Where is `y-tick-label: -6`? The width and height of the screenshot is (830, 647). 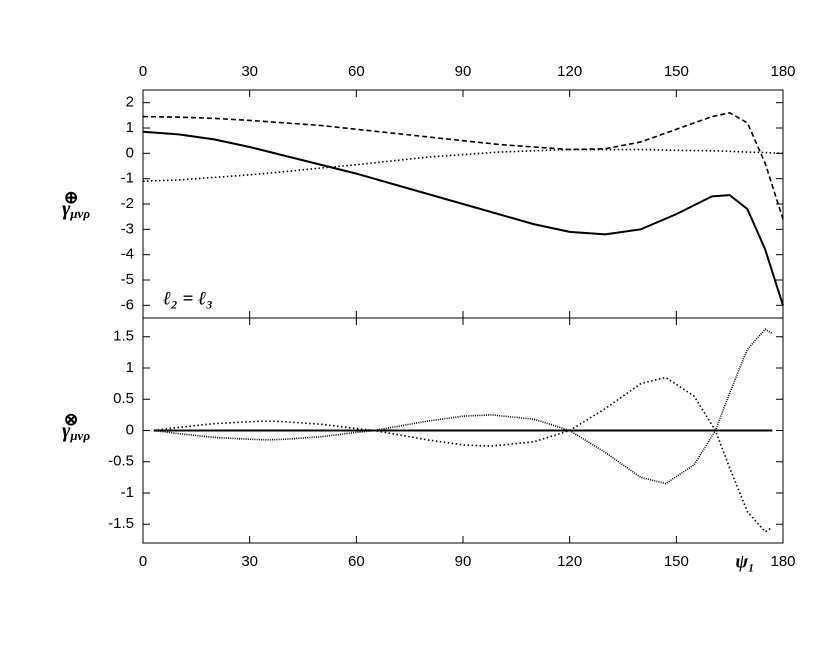 y-tick-label: -6 is located at coordinates (127, 304).